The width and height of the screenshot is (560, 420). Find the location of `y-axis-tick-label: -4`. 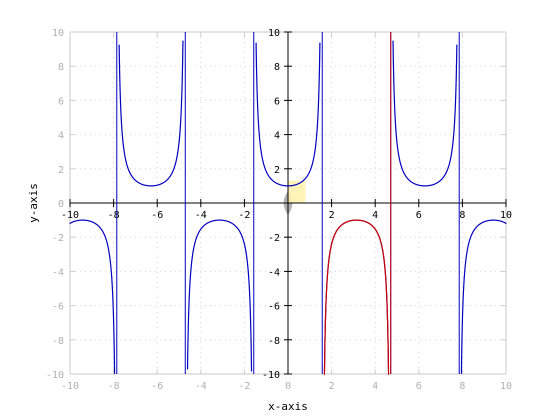

y-axis-tick-label: -4 is located at coordinates (274, 272).